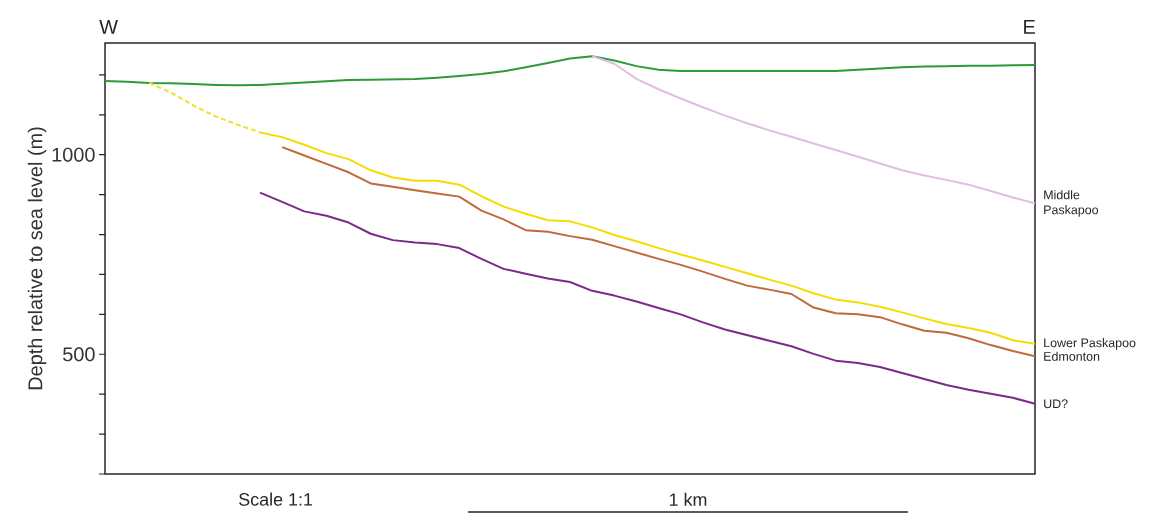  Describe the element at coordinates (1072, 356) in the screenshot. I see `series-label: Edmonton` at that location.